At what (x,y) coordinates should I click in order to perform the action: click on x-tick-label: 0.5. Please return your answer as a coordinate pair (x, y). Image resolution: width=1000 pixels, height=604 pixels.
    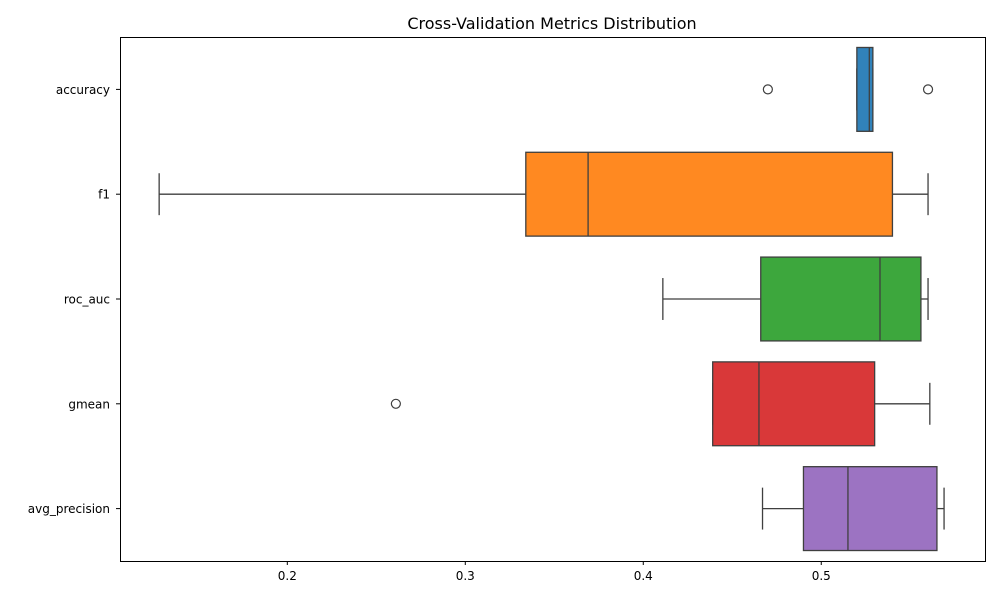
    Looking at the image, I should click on (821, 576).